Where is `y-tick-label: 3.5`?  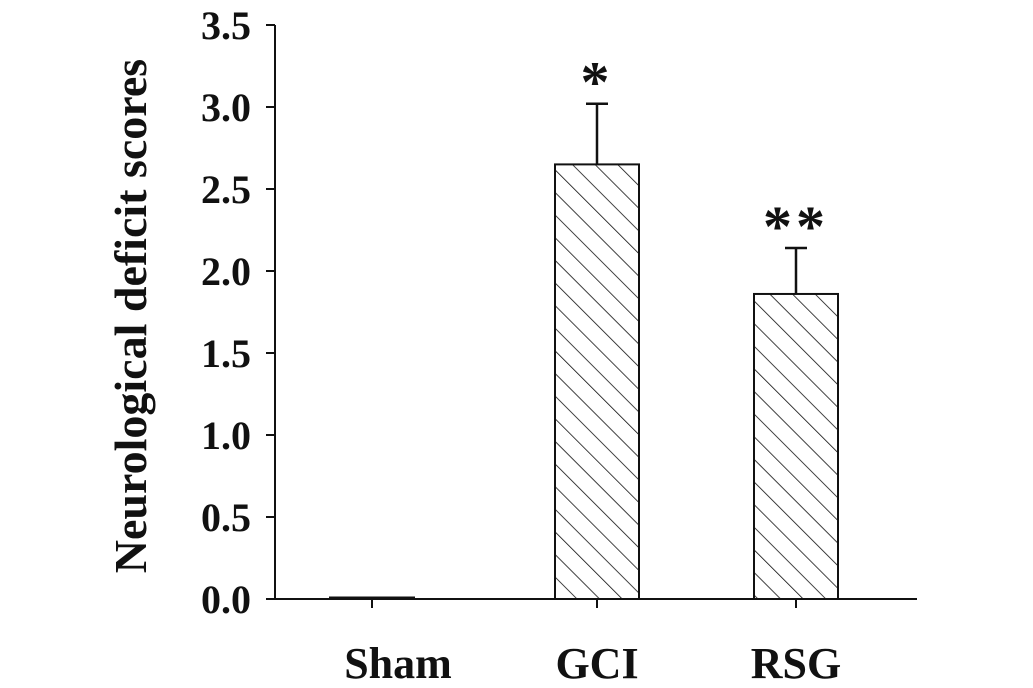 y-tick-label: 3.5 is located at coordinates (226, 25).